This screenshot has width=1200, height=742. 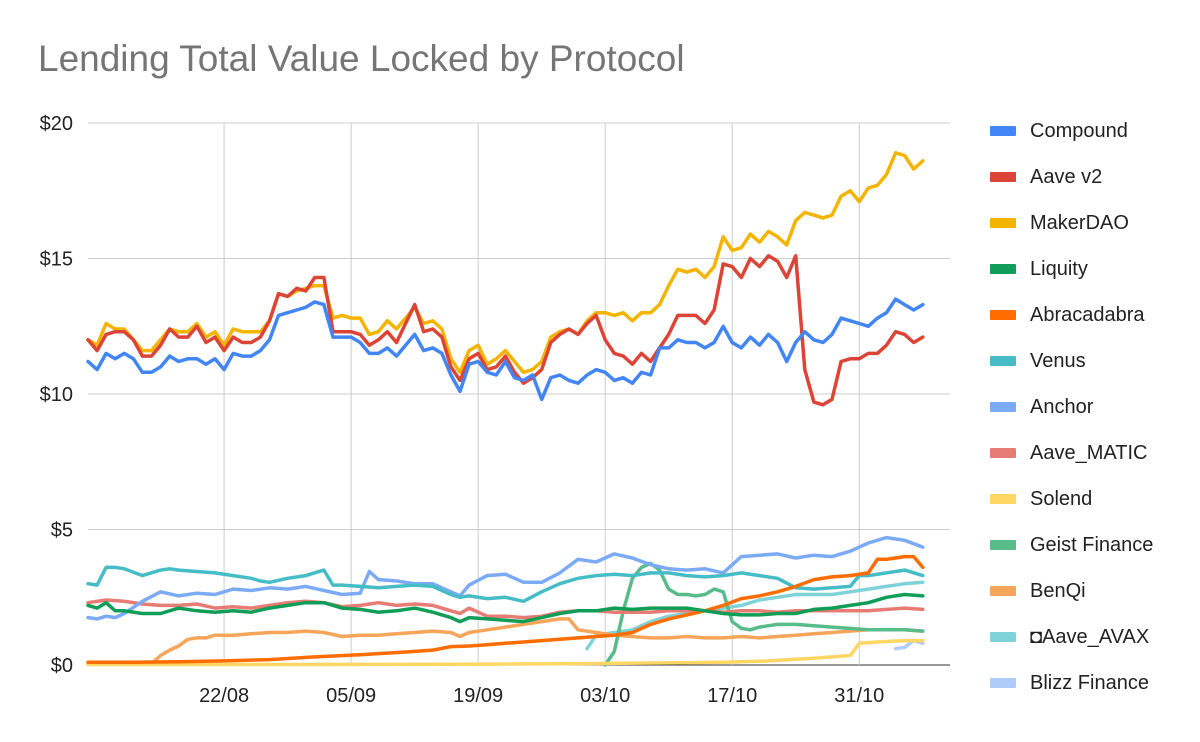 What do you see at coordinates (1062, 406) in the screenshot?
I see `legend-label: Anchor` at bounding box center [1062, 406].